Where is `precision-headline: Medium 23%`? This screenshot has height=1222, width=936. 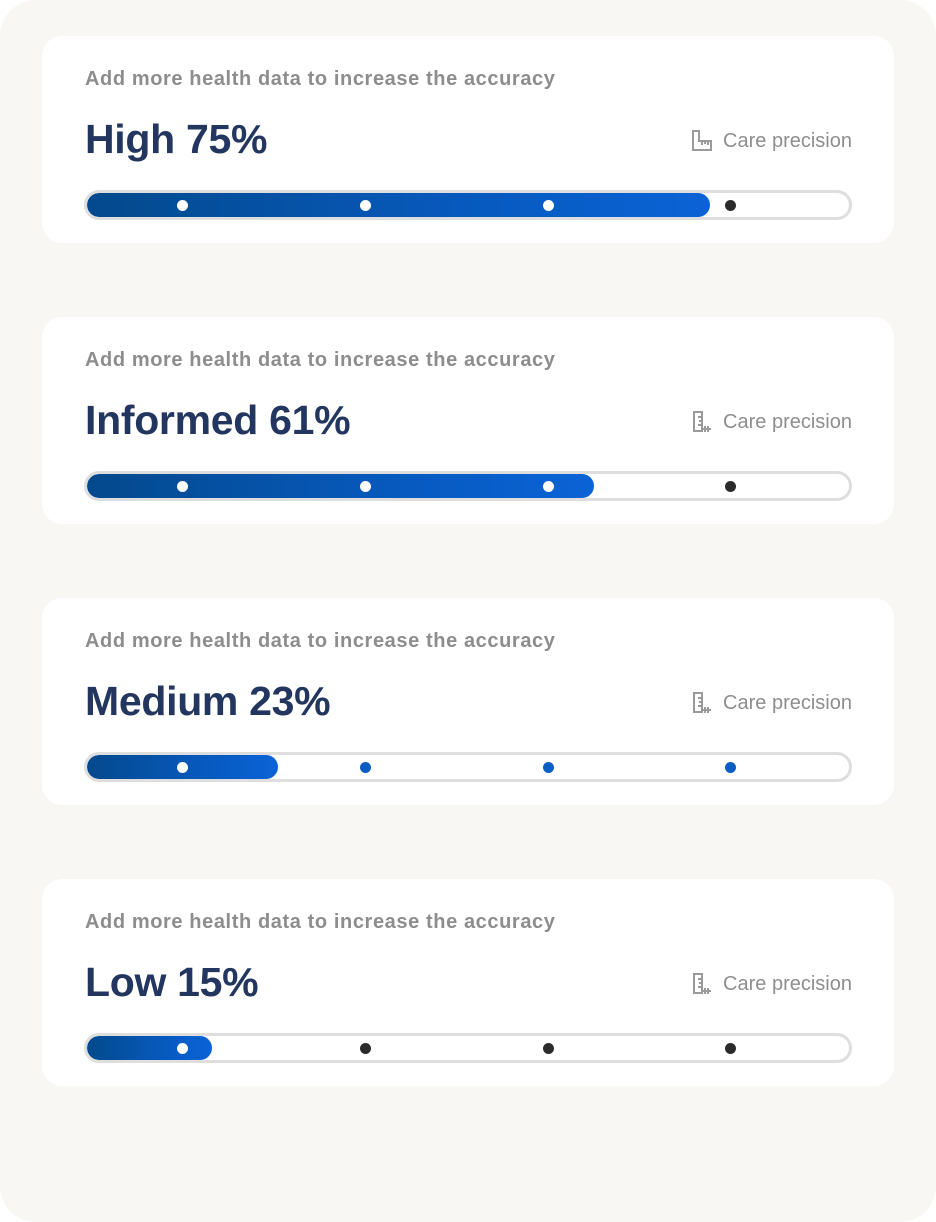
precision-headline: Medium 23% is located at coordinates (208, 701).